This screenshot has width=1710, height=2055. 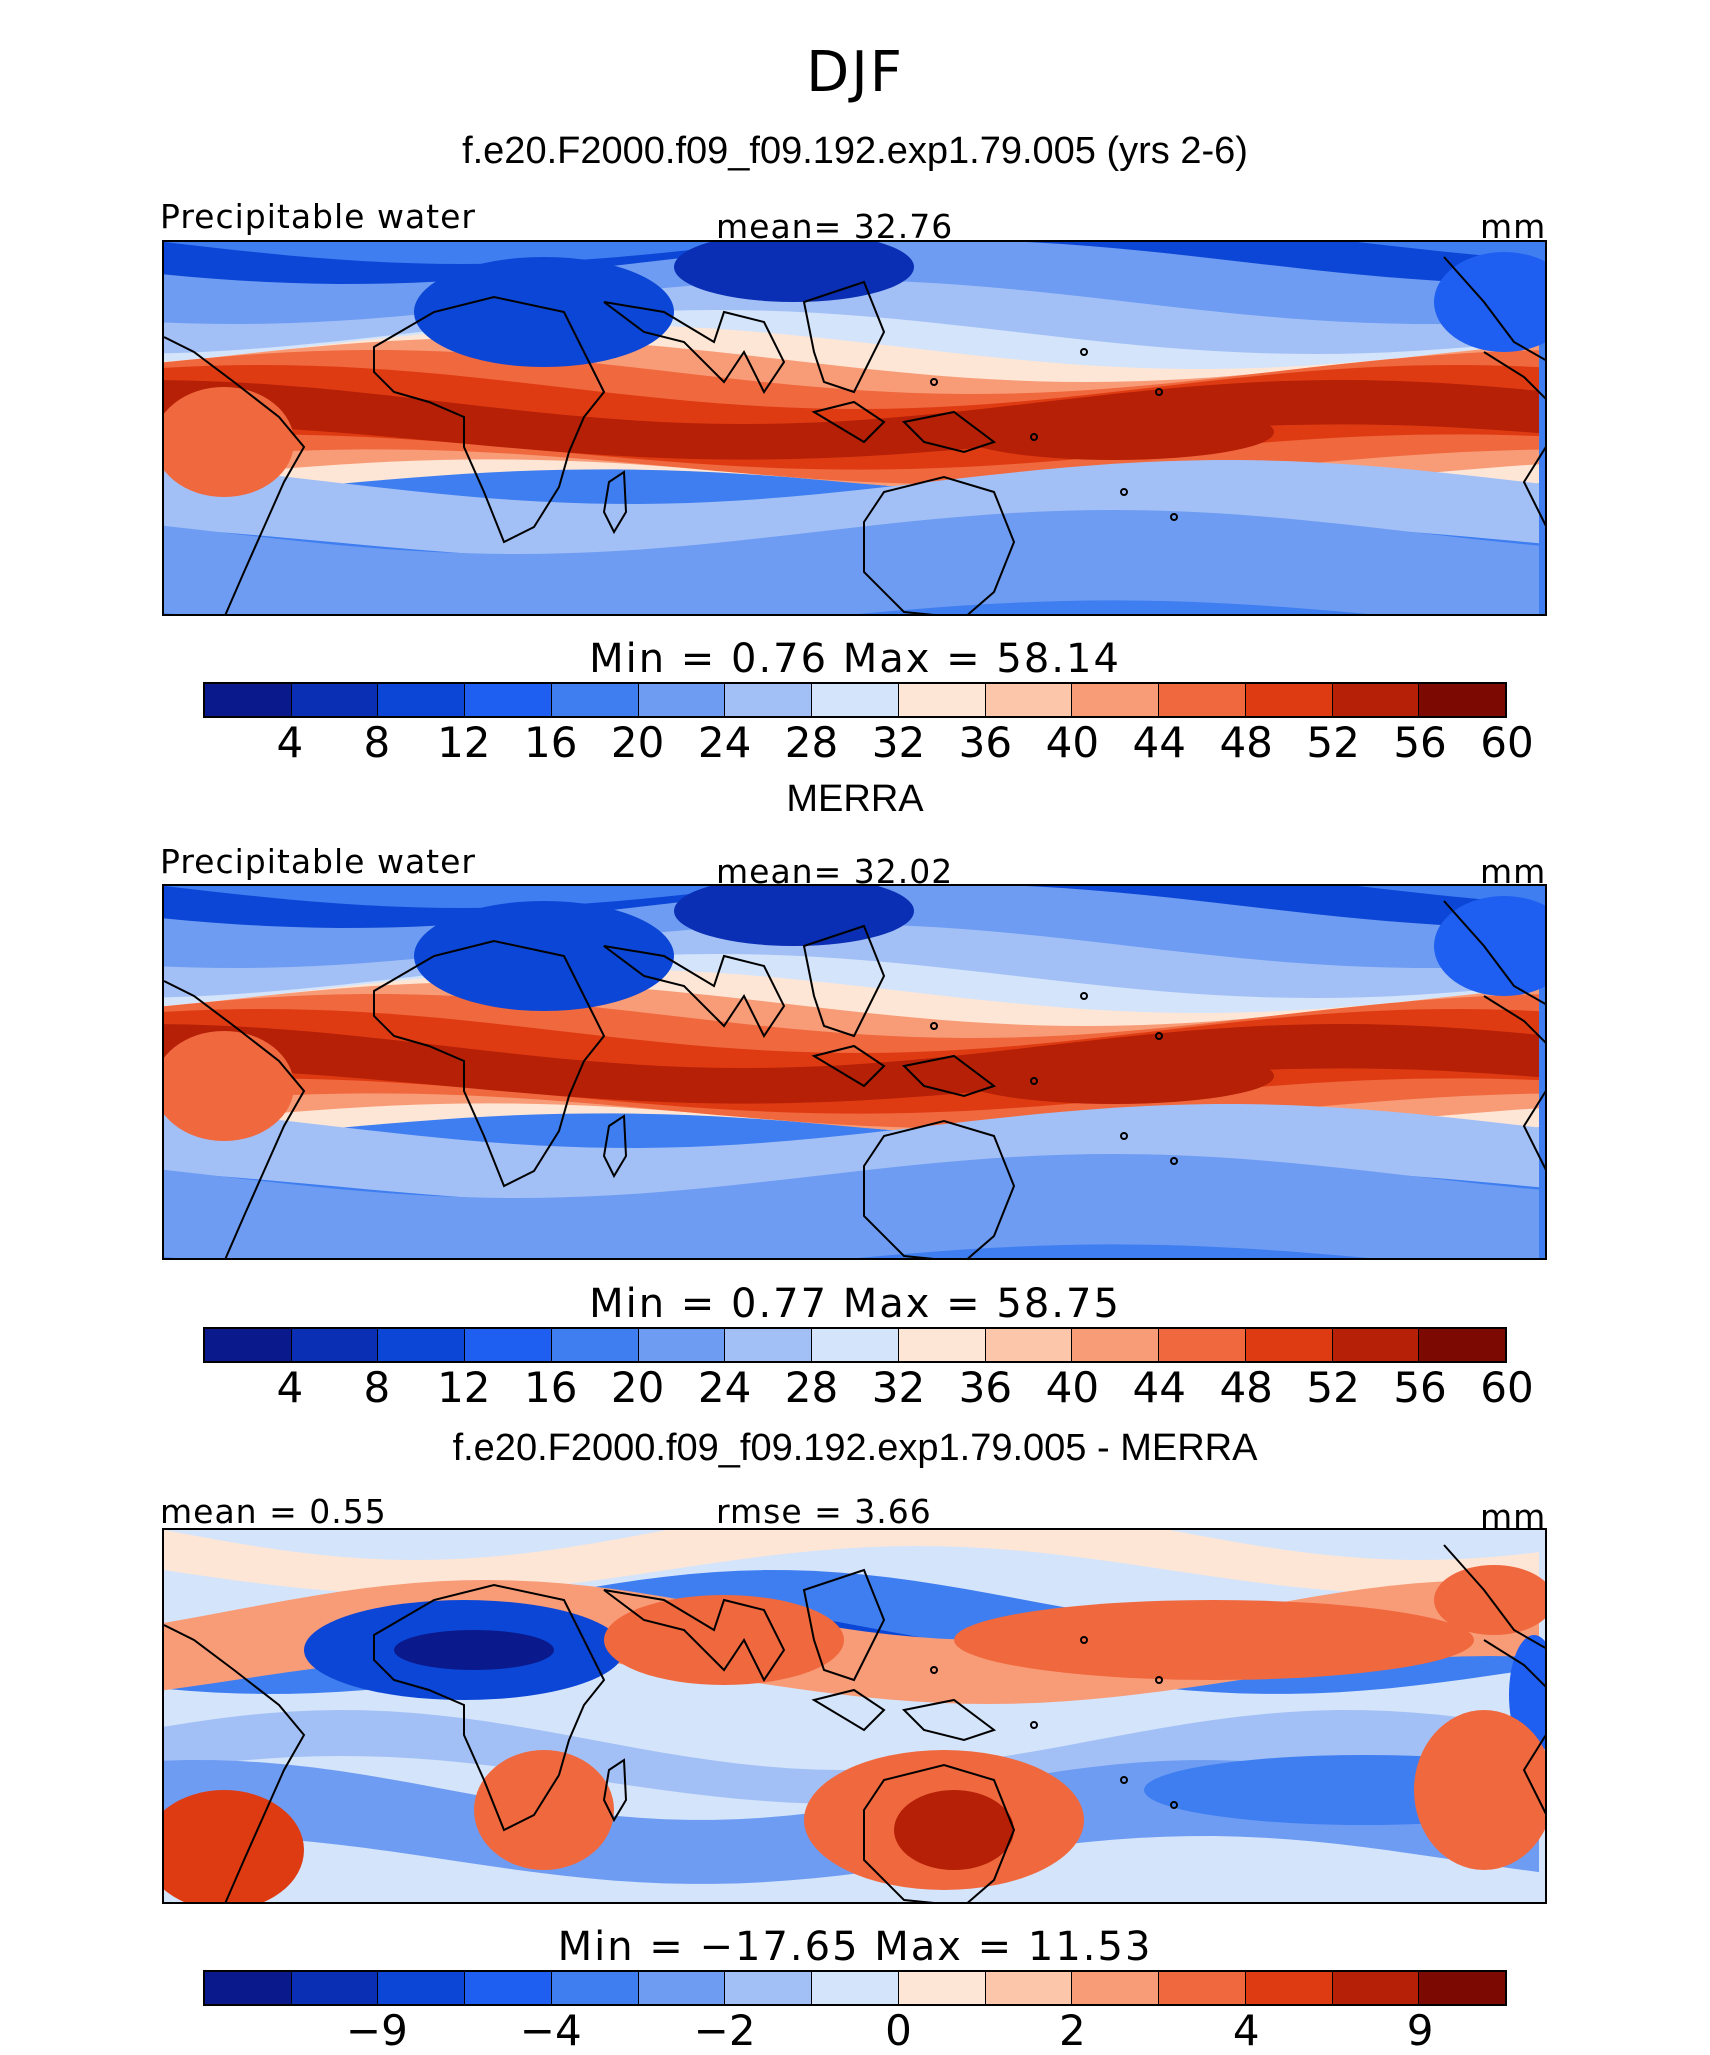 What do you see at coordinates (898, 2030) in the screenshot?
I see `colorbar-tick-label: 0` at bounding box center [898, 2030].